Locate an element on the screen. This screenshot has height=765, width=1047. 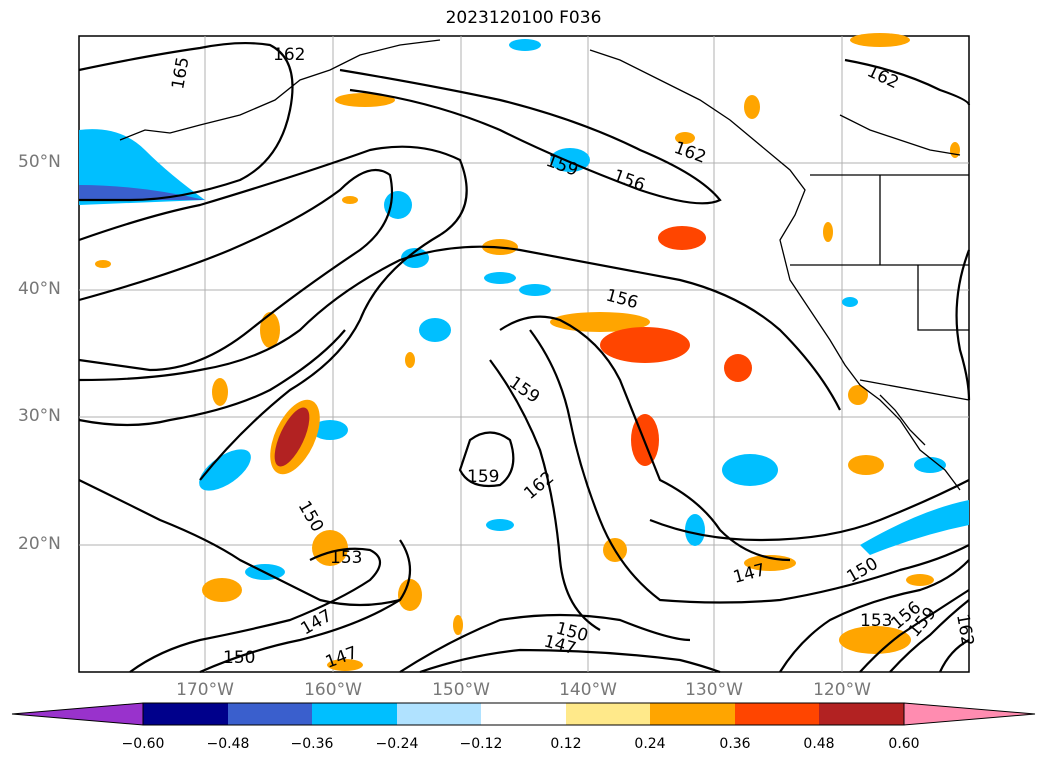
colorbar-tick: 0.60 is located at coordinates (904, 744).